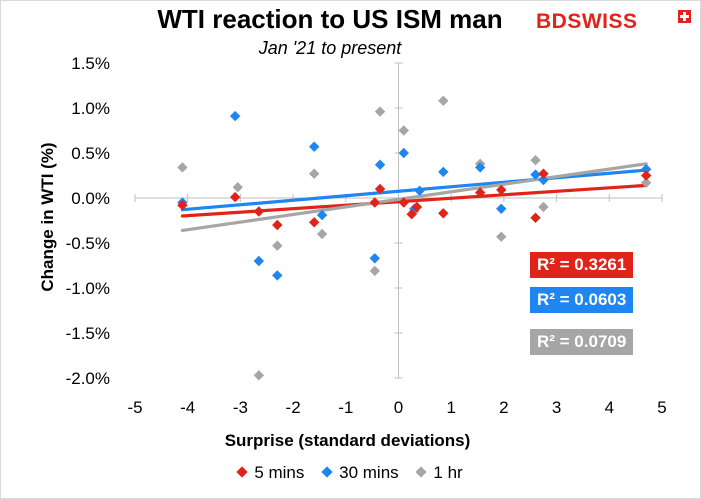  I want to click on x-tick-label: -2, so click(293, 407).